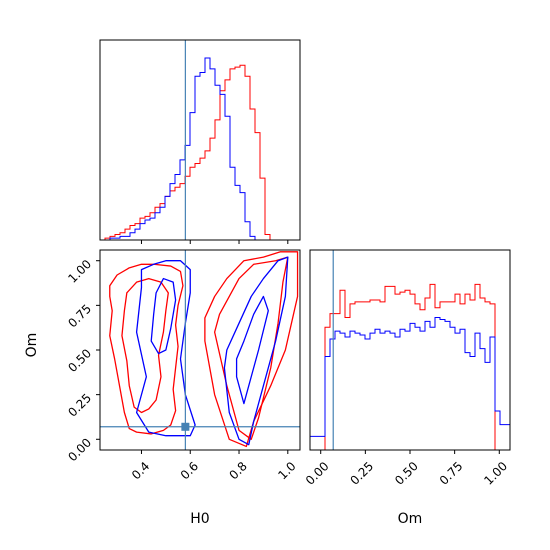  Describe the element at coordinates (410, 519) in the screenshot. I see `x-axis-label-om: Om` at that location.